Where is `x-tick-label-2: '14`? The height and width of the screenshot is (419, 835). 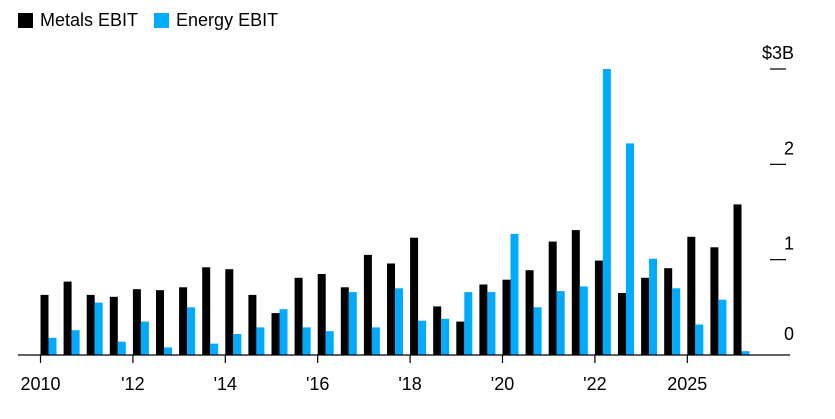
x-tick-label-2: '14 is located at coordinates (225, 384).